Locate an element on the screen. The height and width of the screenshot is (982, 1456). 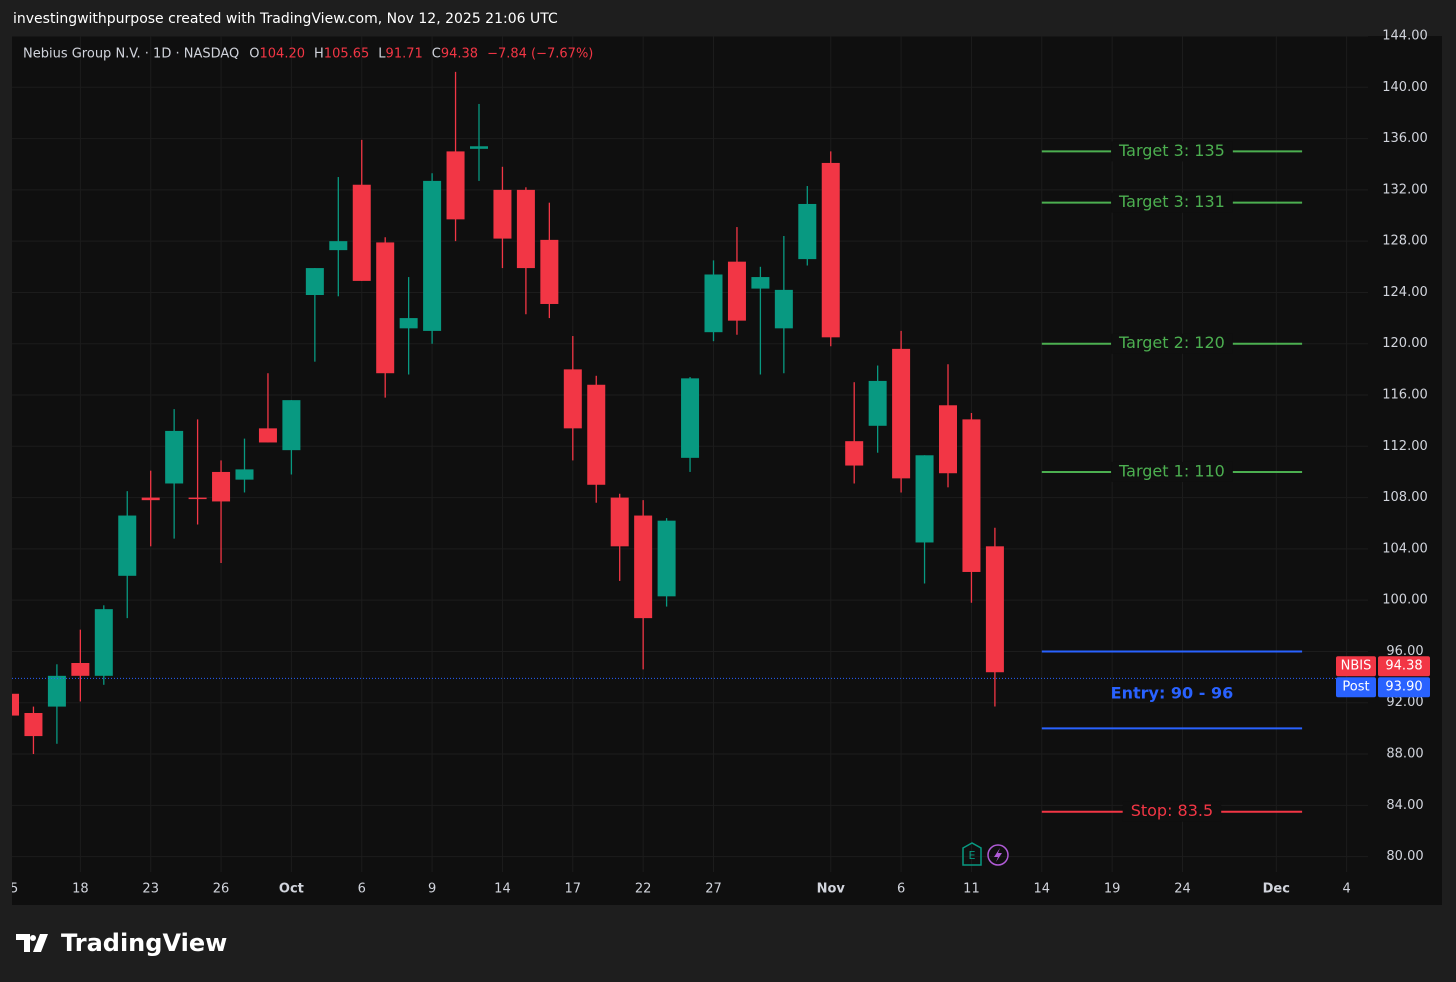
level-label: Target 2: 120 is located at coordinates (1171, 342).